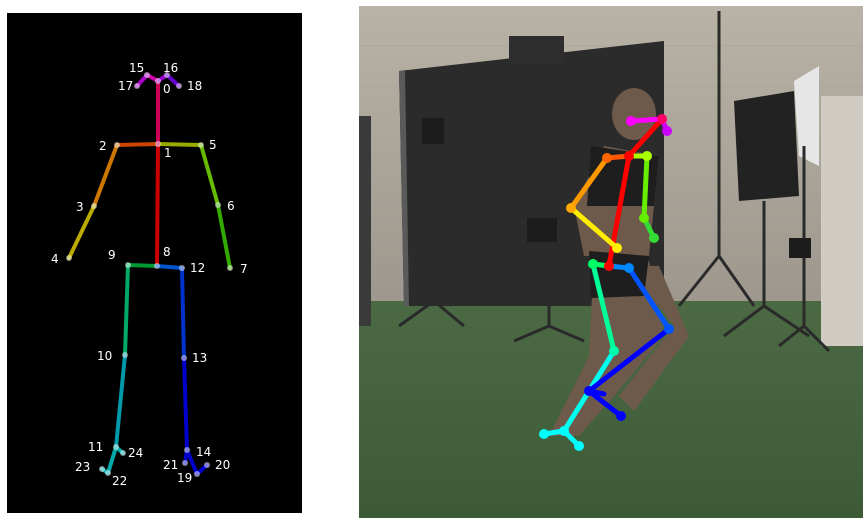 The width and height of the screenshot is (863, 518). I want to click on keypoint-label-17: 17, so click(125, 86).